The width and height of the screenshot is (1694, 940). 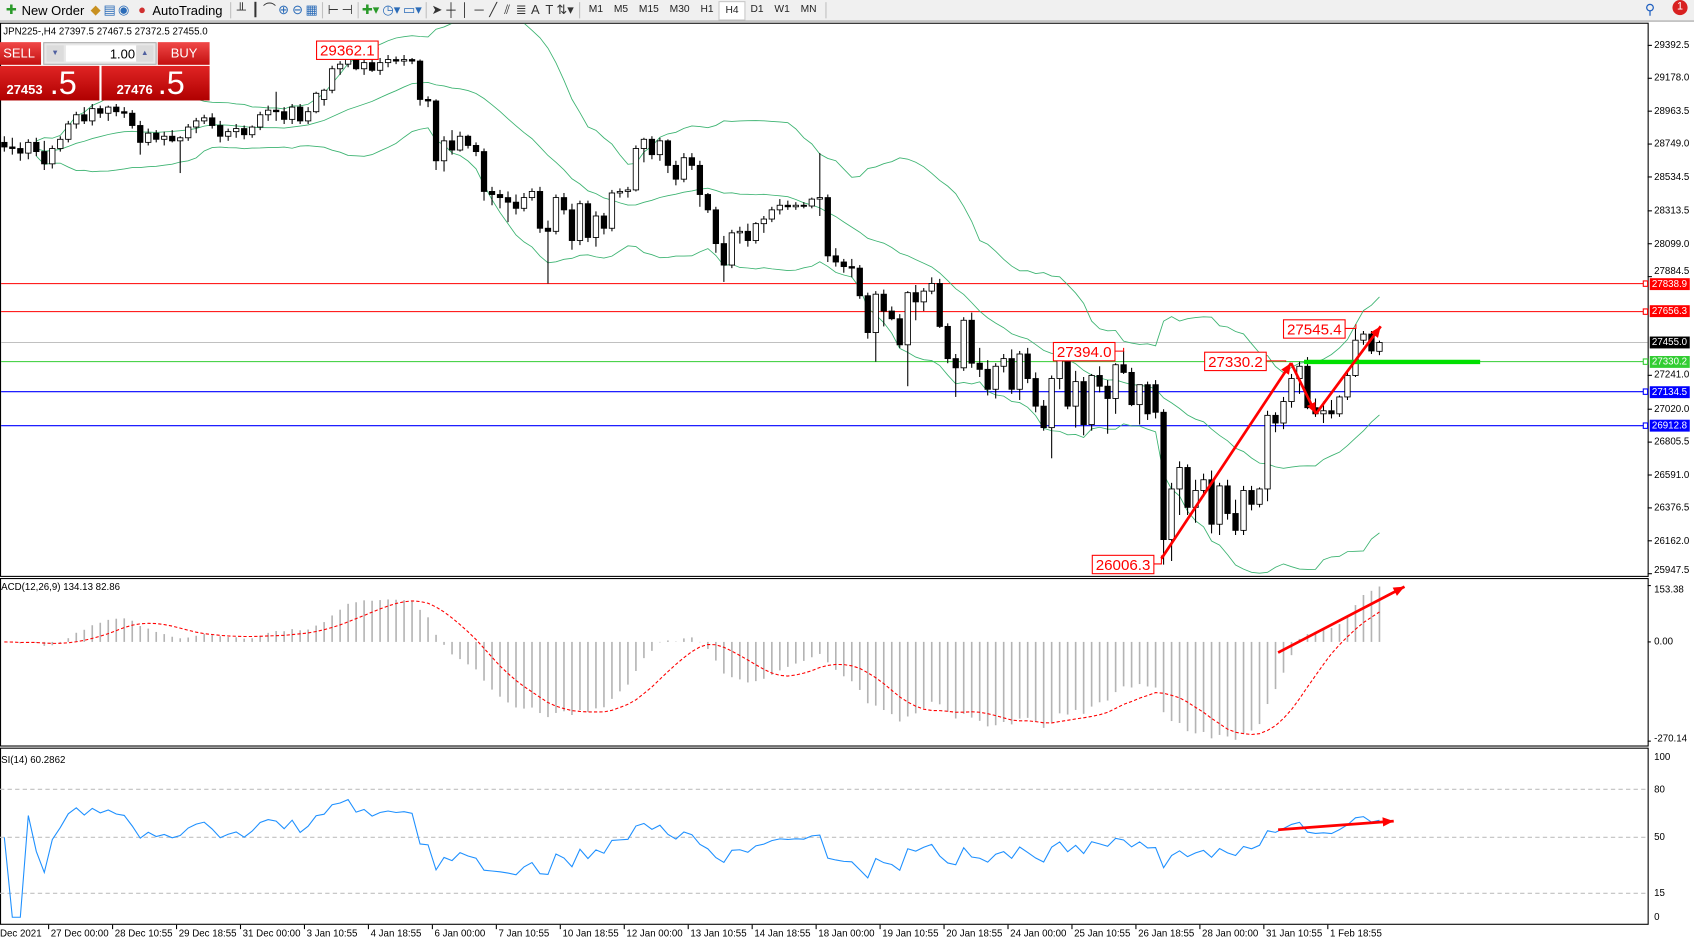 I want to click on templates-icon: ▭▾, so click(x=412, y=10).